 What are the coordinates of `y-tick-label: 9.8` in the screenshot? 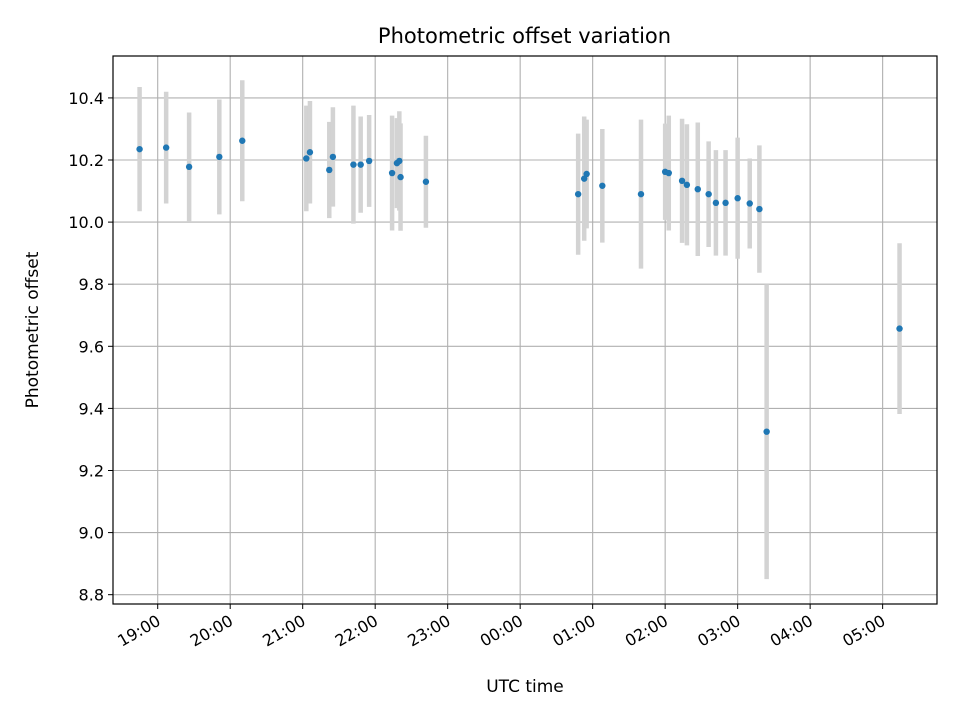 It's located at (91, 284).